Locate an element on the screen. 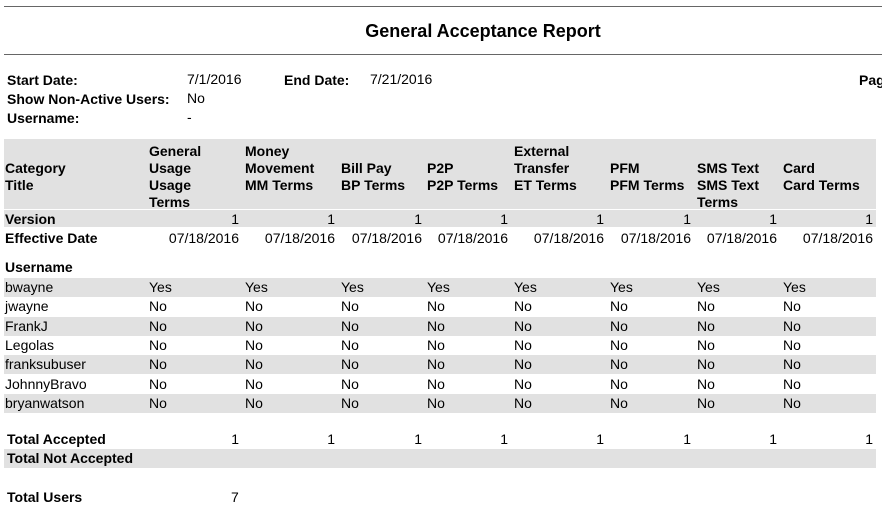 The image size is (882, 515). category-header: P2P is located at coordinates (440, 168).